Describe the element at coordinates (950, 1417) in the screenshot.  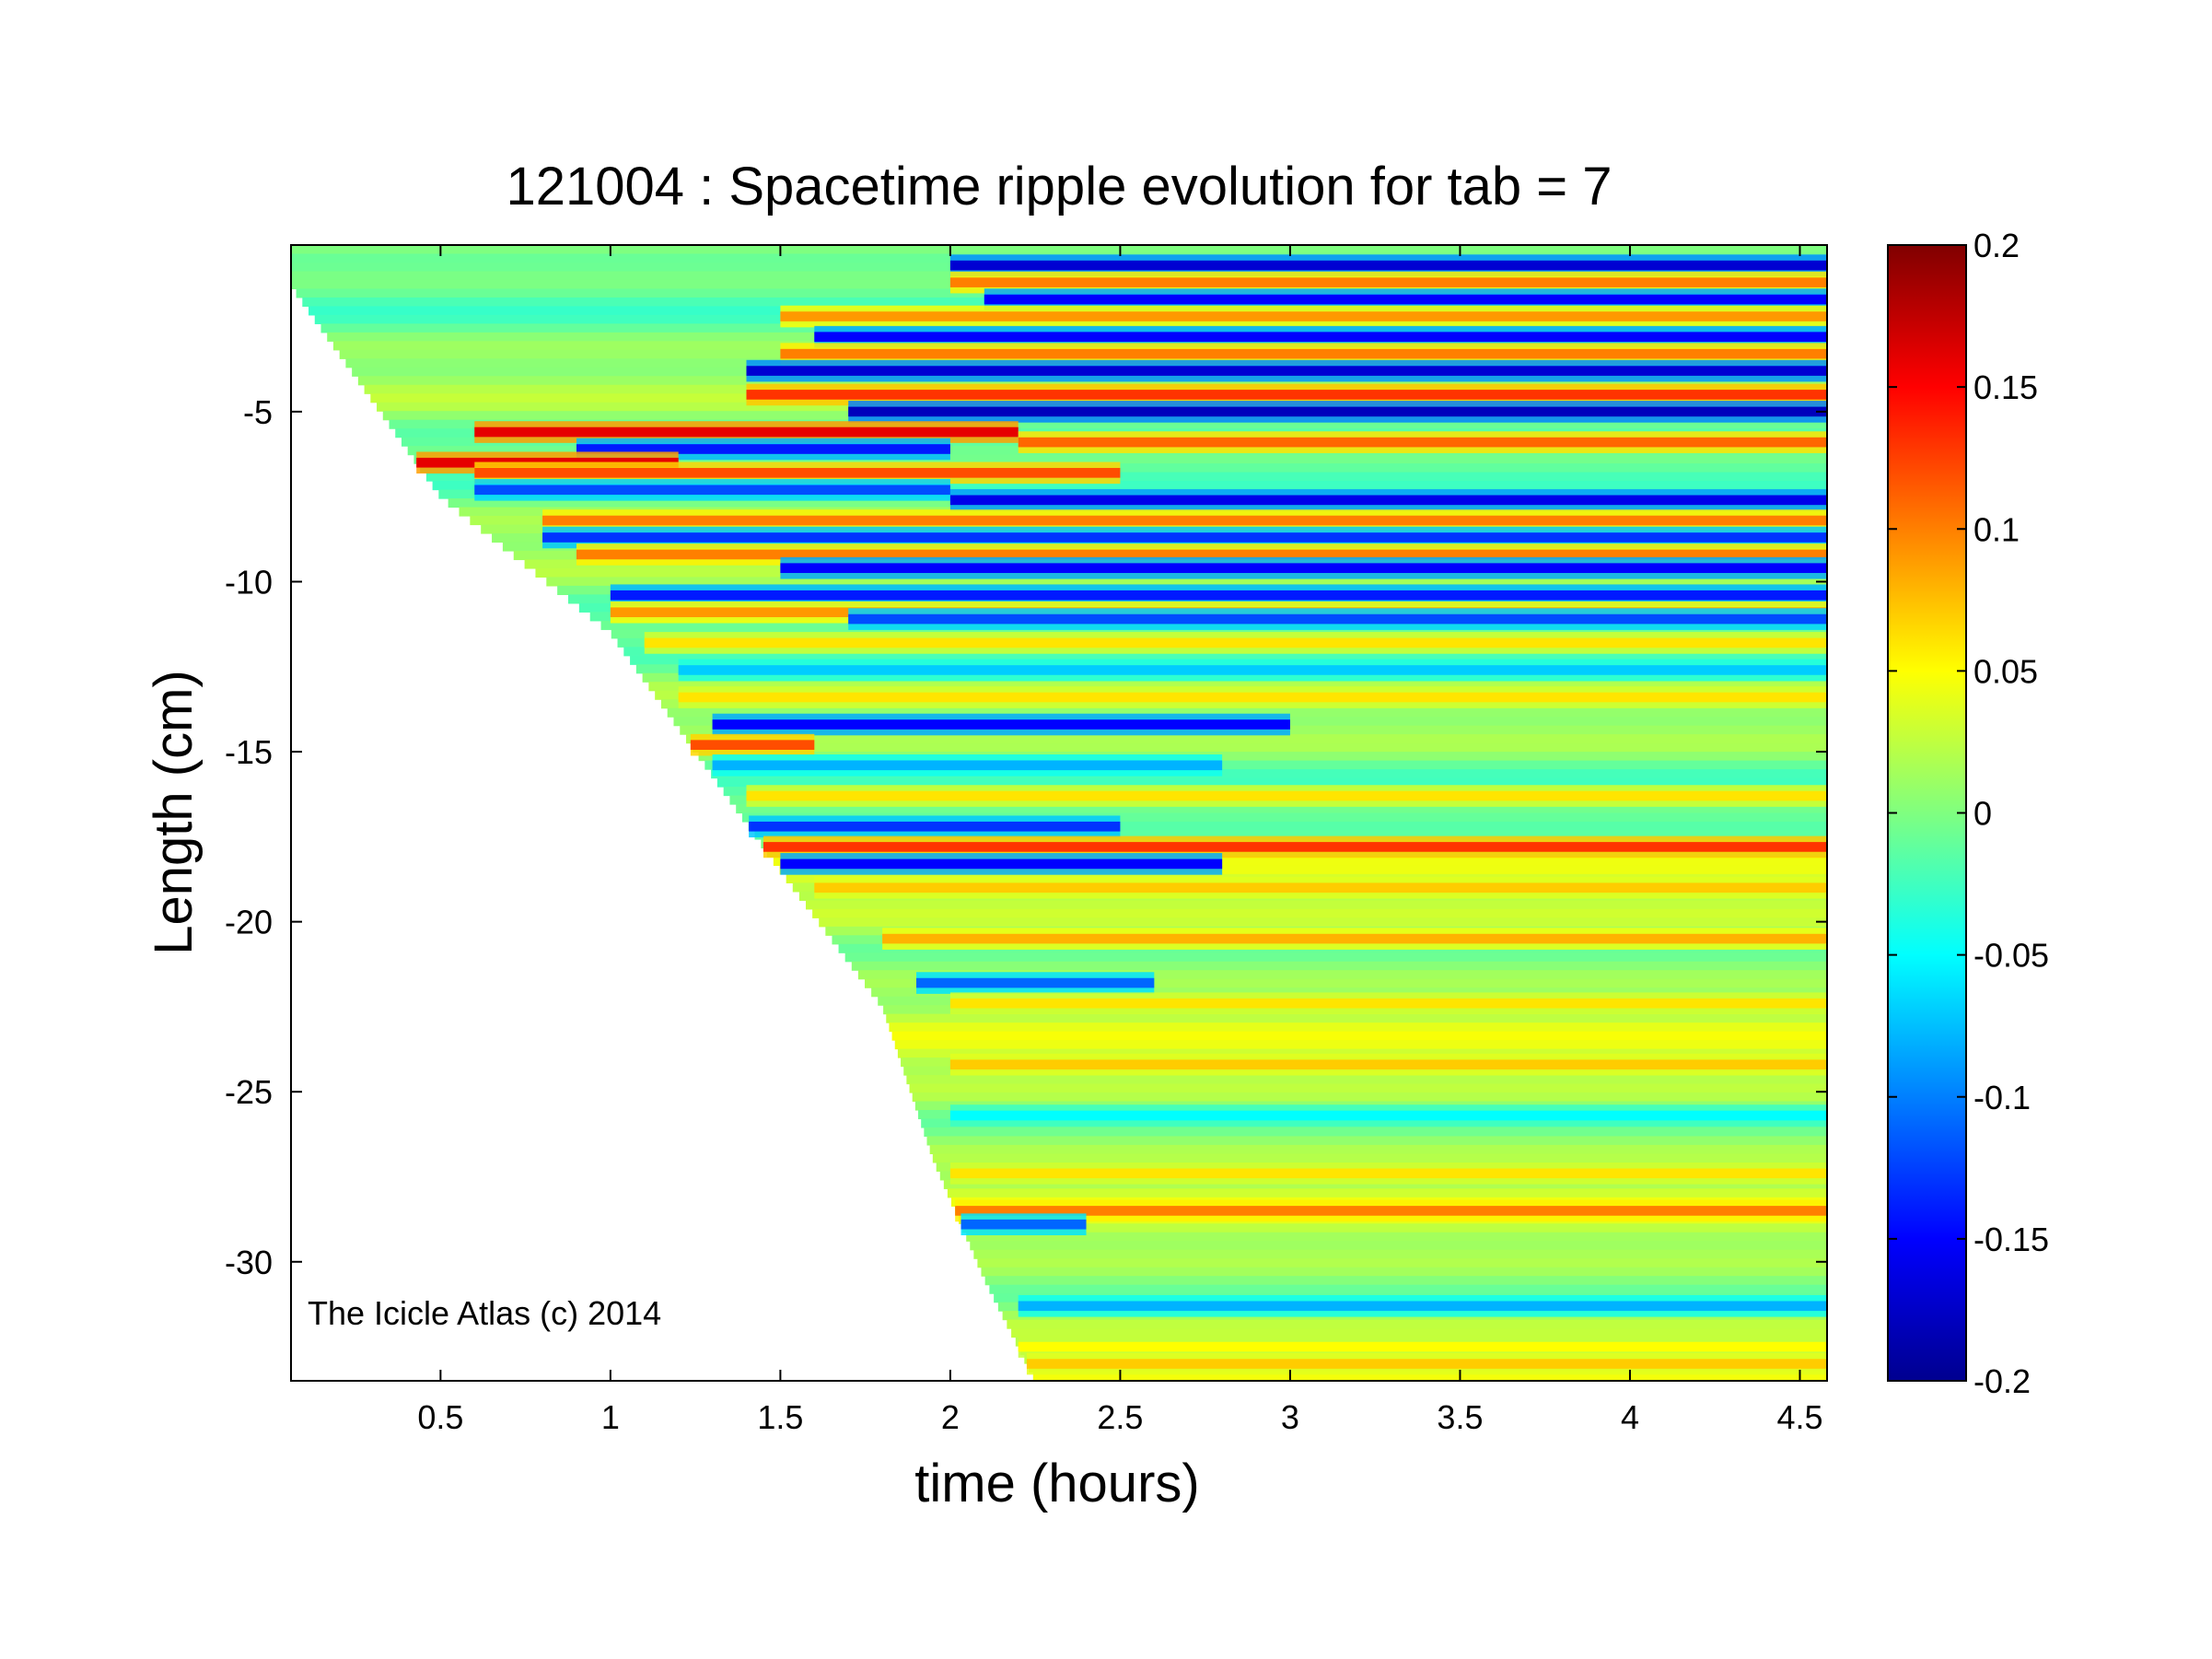
I see `x-tick-label: 2` at that location.